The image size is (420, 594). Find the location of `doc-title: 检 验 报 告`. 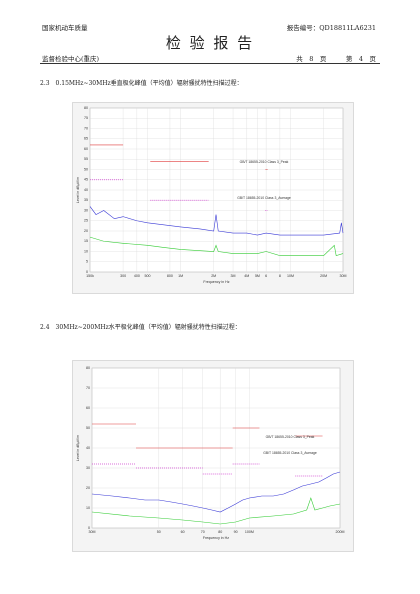

doc-title: 检 验 报 告 is located at coordinates (210, 43).